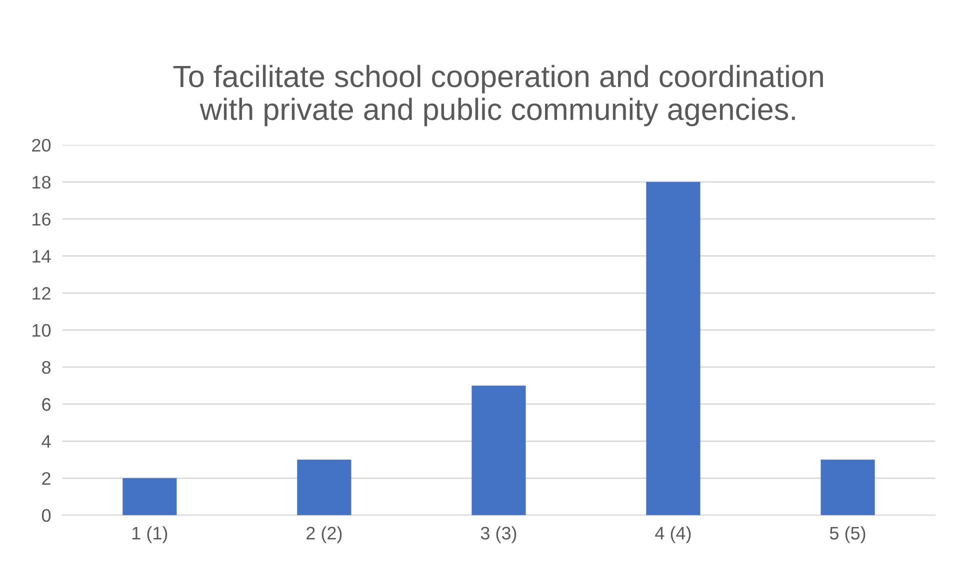 The image size is (960, 575). I want to click on x-tick-label: 3 (3), so click(498, 535).